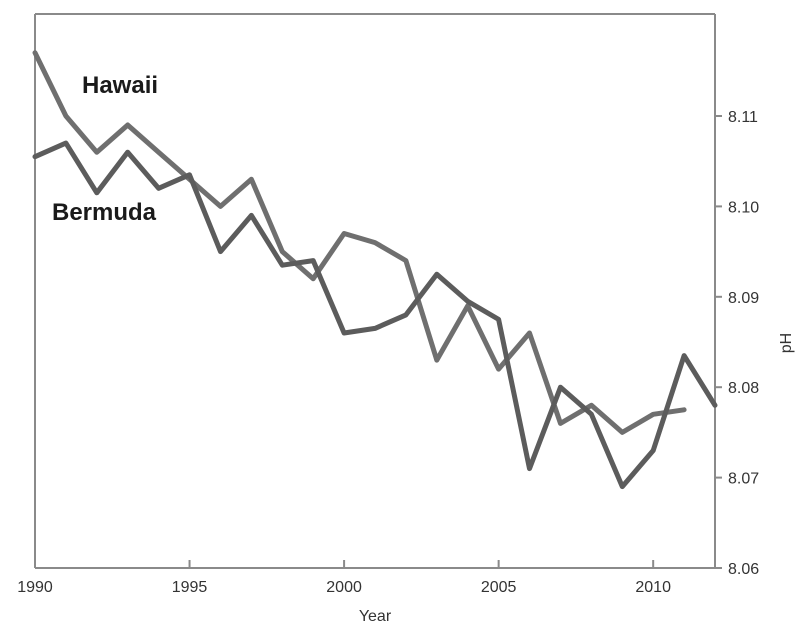  Describe the element at coordinates (190, 587) in the screenshot. I see `x-tick-label: 1995` at that location.